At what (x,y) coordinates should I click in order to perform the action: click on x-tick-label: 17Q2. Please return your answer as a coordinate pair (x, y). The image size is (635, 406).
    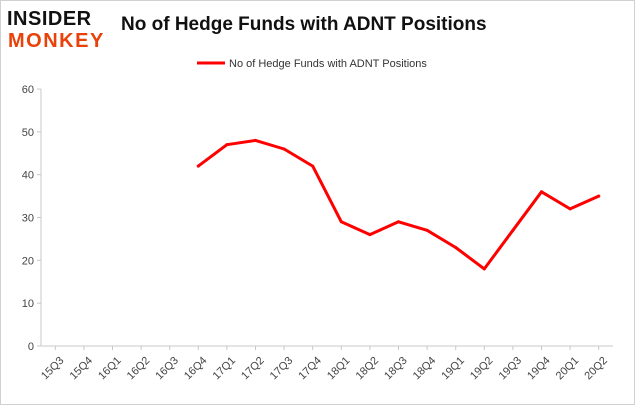
    Looking at the image, I should click on (253, 369).